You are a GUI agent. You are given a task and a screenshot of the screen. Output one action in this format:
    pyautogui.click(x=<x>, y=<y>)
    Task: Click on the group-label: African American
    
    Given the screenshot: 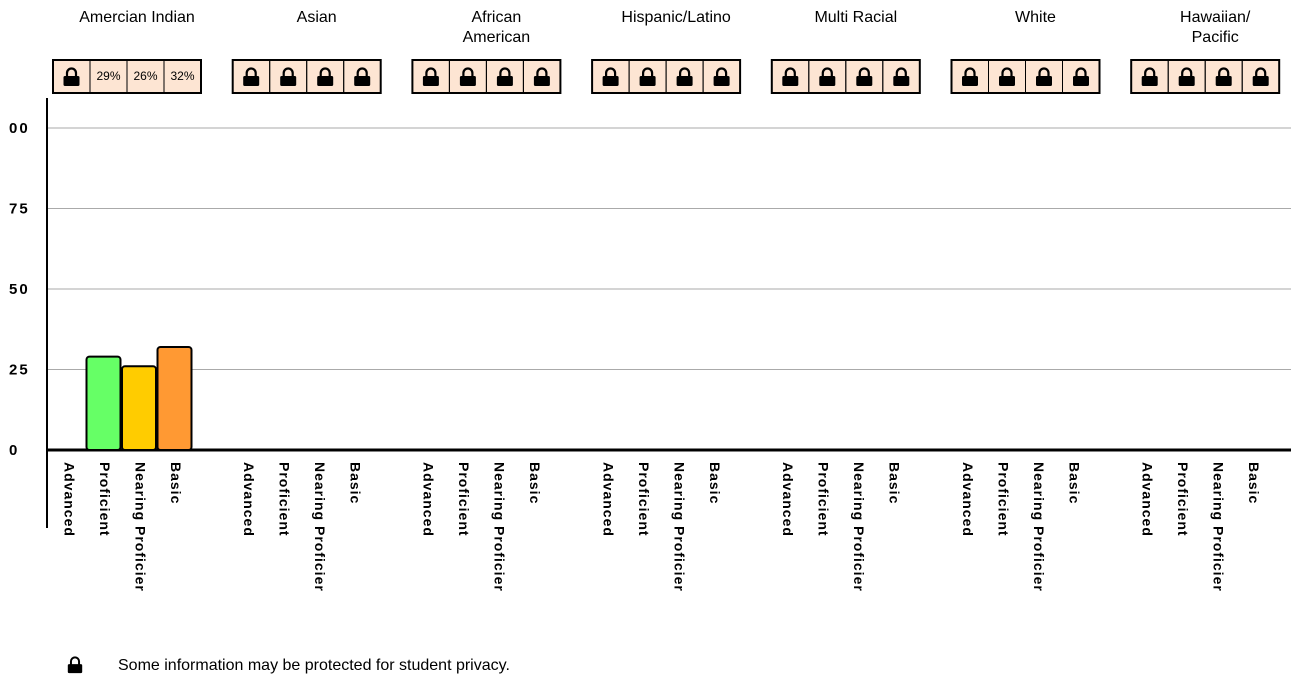 What is the action you would take?
    pyautogui.click(x=496, y=27)
    